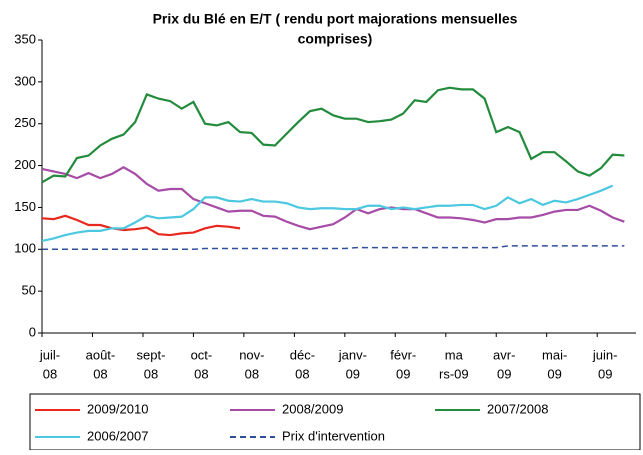  Describe the element at coordinates (101, 354) in the screenshot. I see `x-tick-label: août-` at that location.